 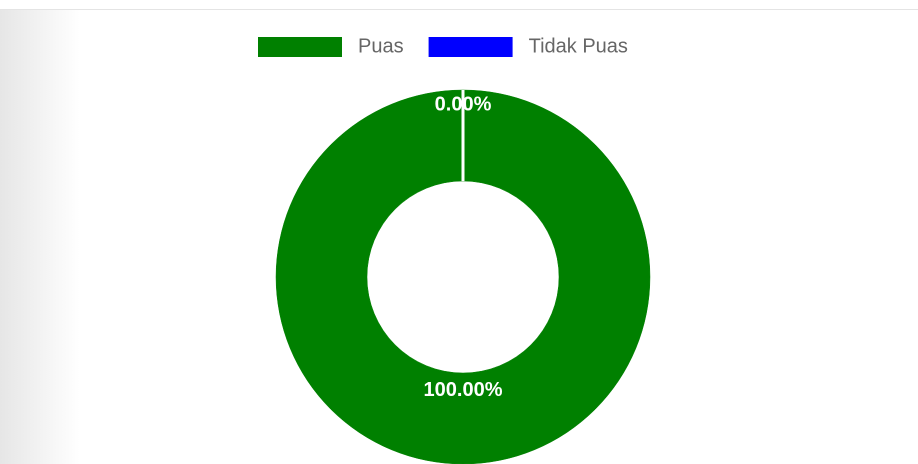 What do you see at coordinates (459, 9) in the screenshot?
I see `top-border` at bounding box center [459, 9].